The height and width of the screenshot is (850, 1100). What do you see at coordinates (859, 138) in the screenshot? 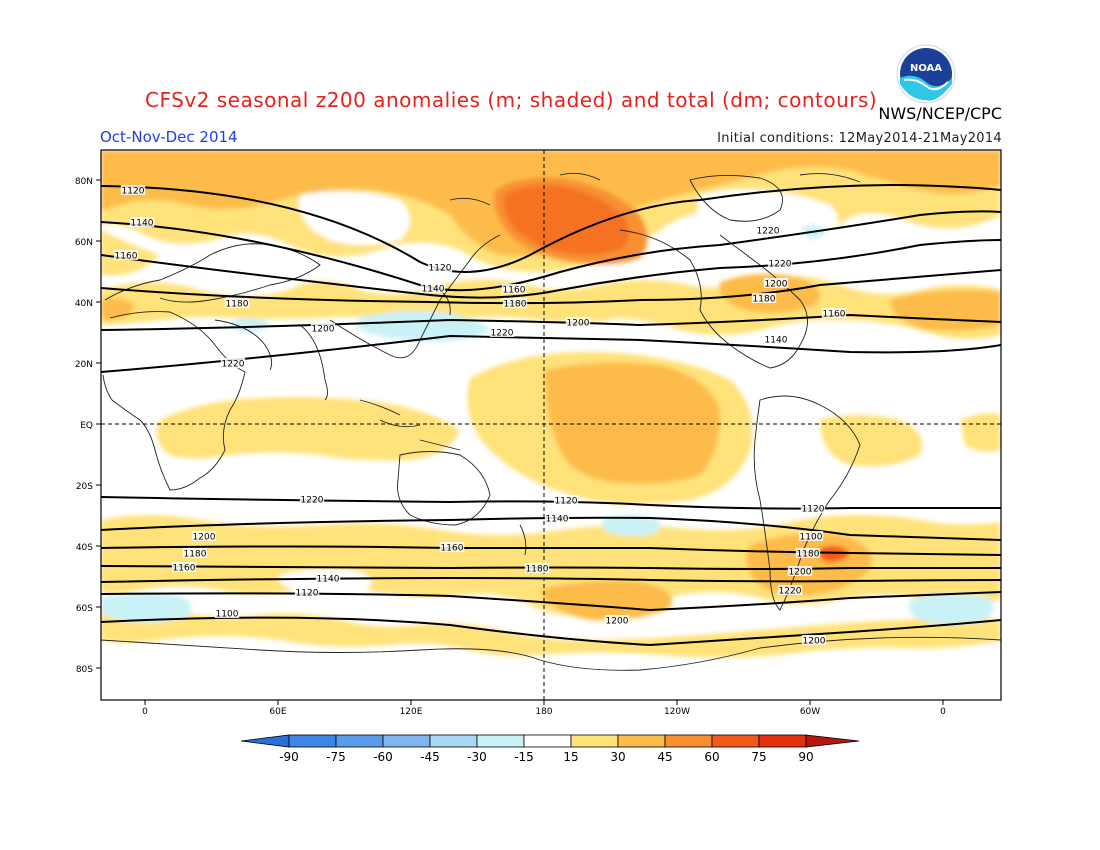
I see `initial-conditions-label: Initial conditions: 12May2014-21May2014` at bounding box center [859, 138].